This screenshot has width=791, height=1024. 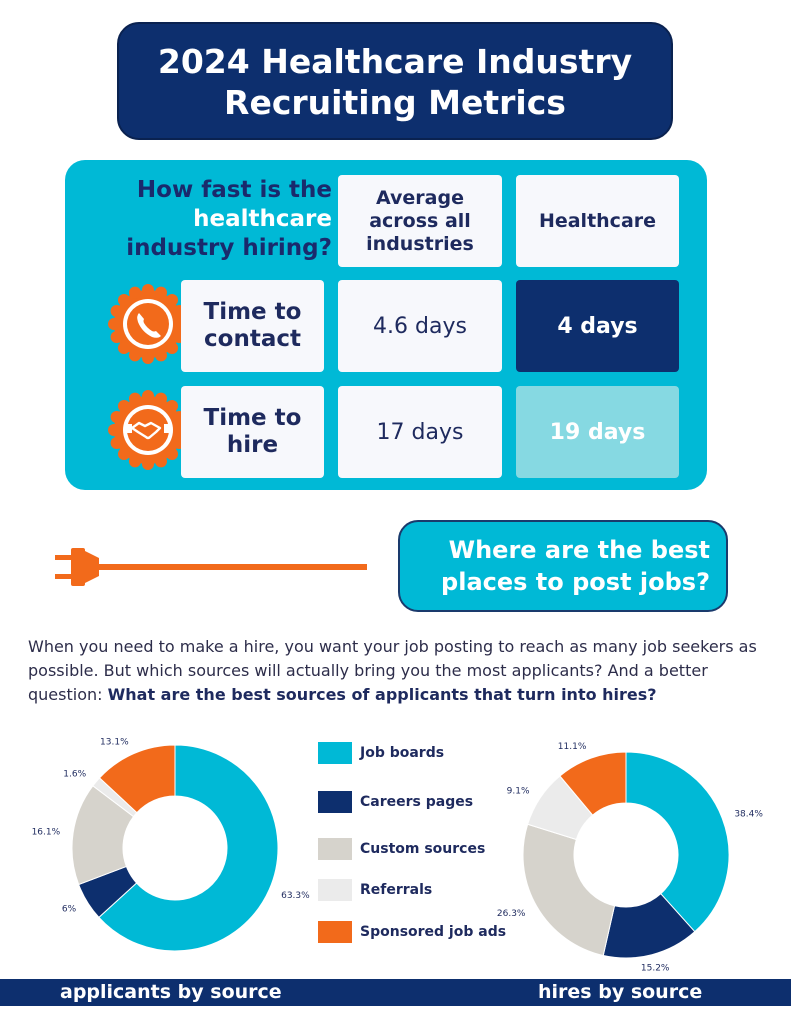 What do you see at coordinates (420, 221) in the screenshot?
I see `header-average: Average across all industries` at bounding box center [420, 221].